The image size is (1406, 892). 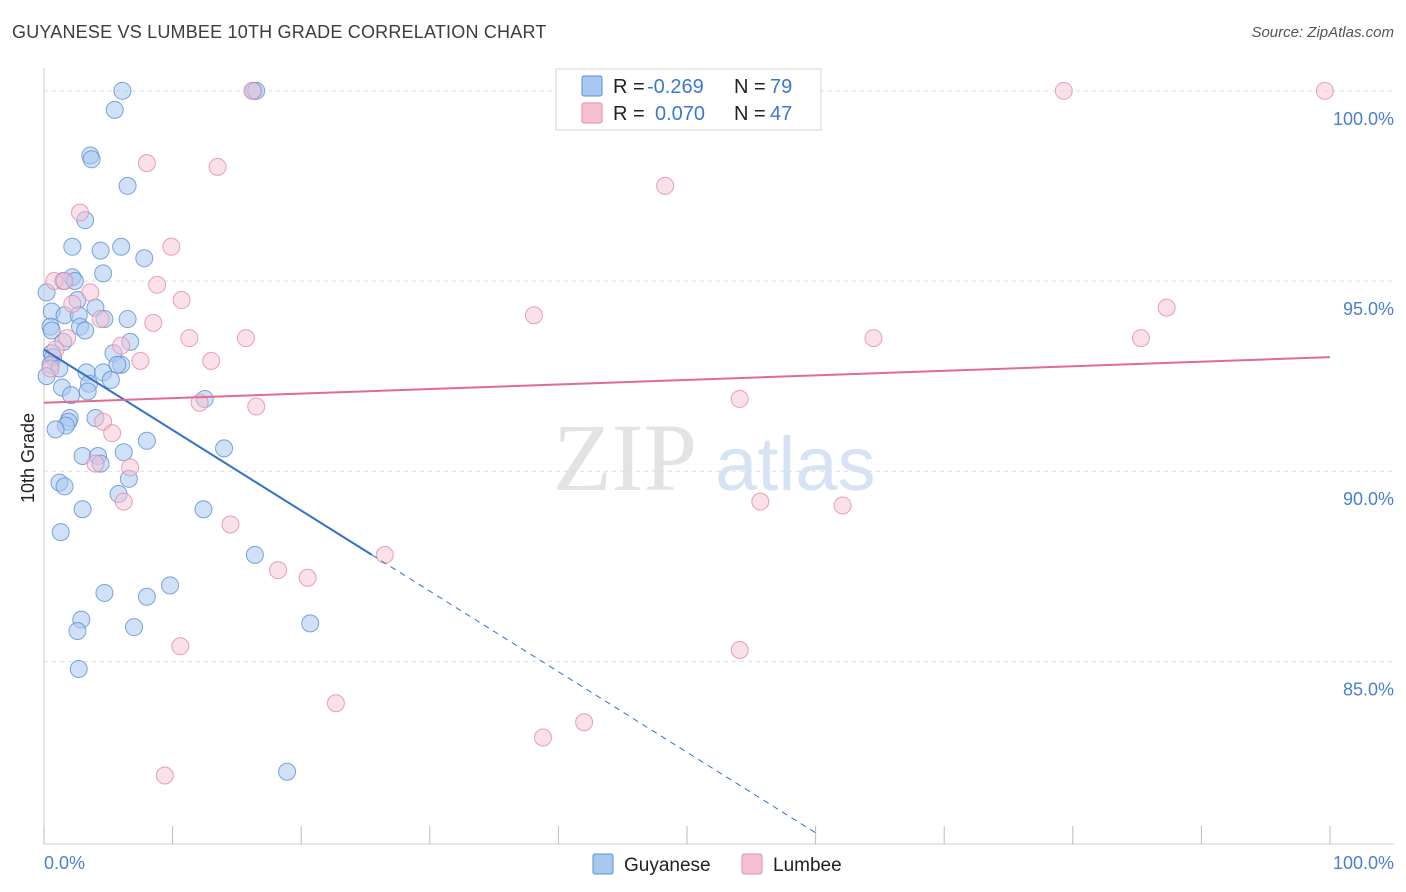 What do you see at coordinates (64, 863) in the screenshot?
I see `x-tick-label: 0.0%` at bounding box center [64, 863].